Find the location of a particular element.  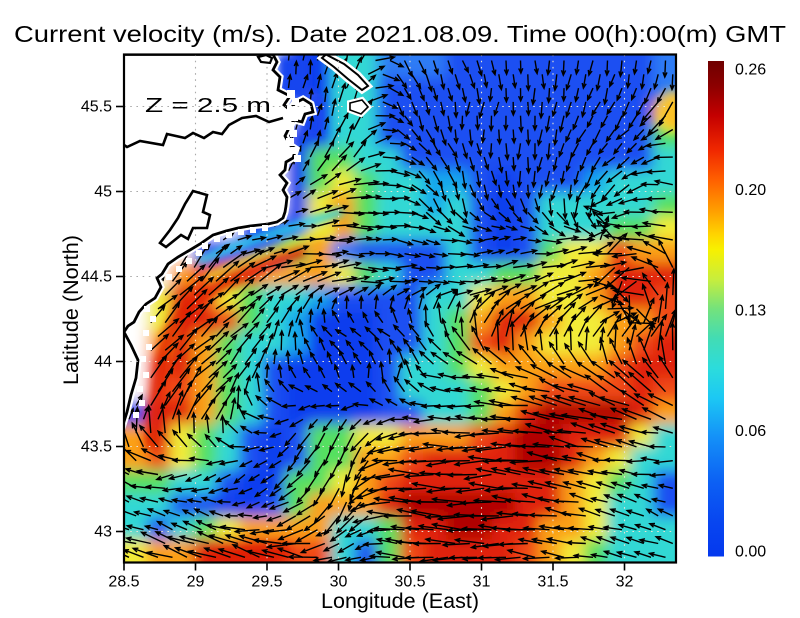

svg-text: 29 is located at coordinates (196, 582).